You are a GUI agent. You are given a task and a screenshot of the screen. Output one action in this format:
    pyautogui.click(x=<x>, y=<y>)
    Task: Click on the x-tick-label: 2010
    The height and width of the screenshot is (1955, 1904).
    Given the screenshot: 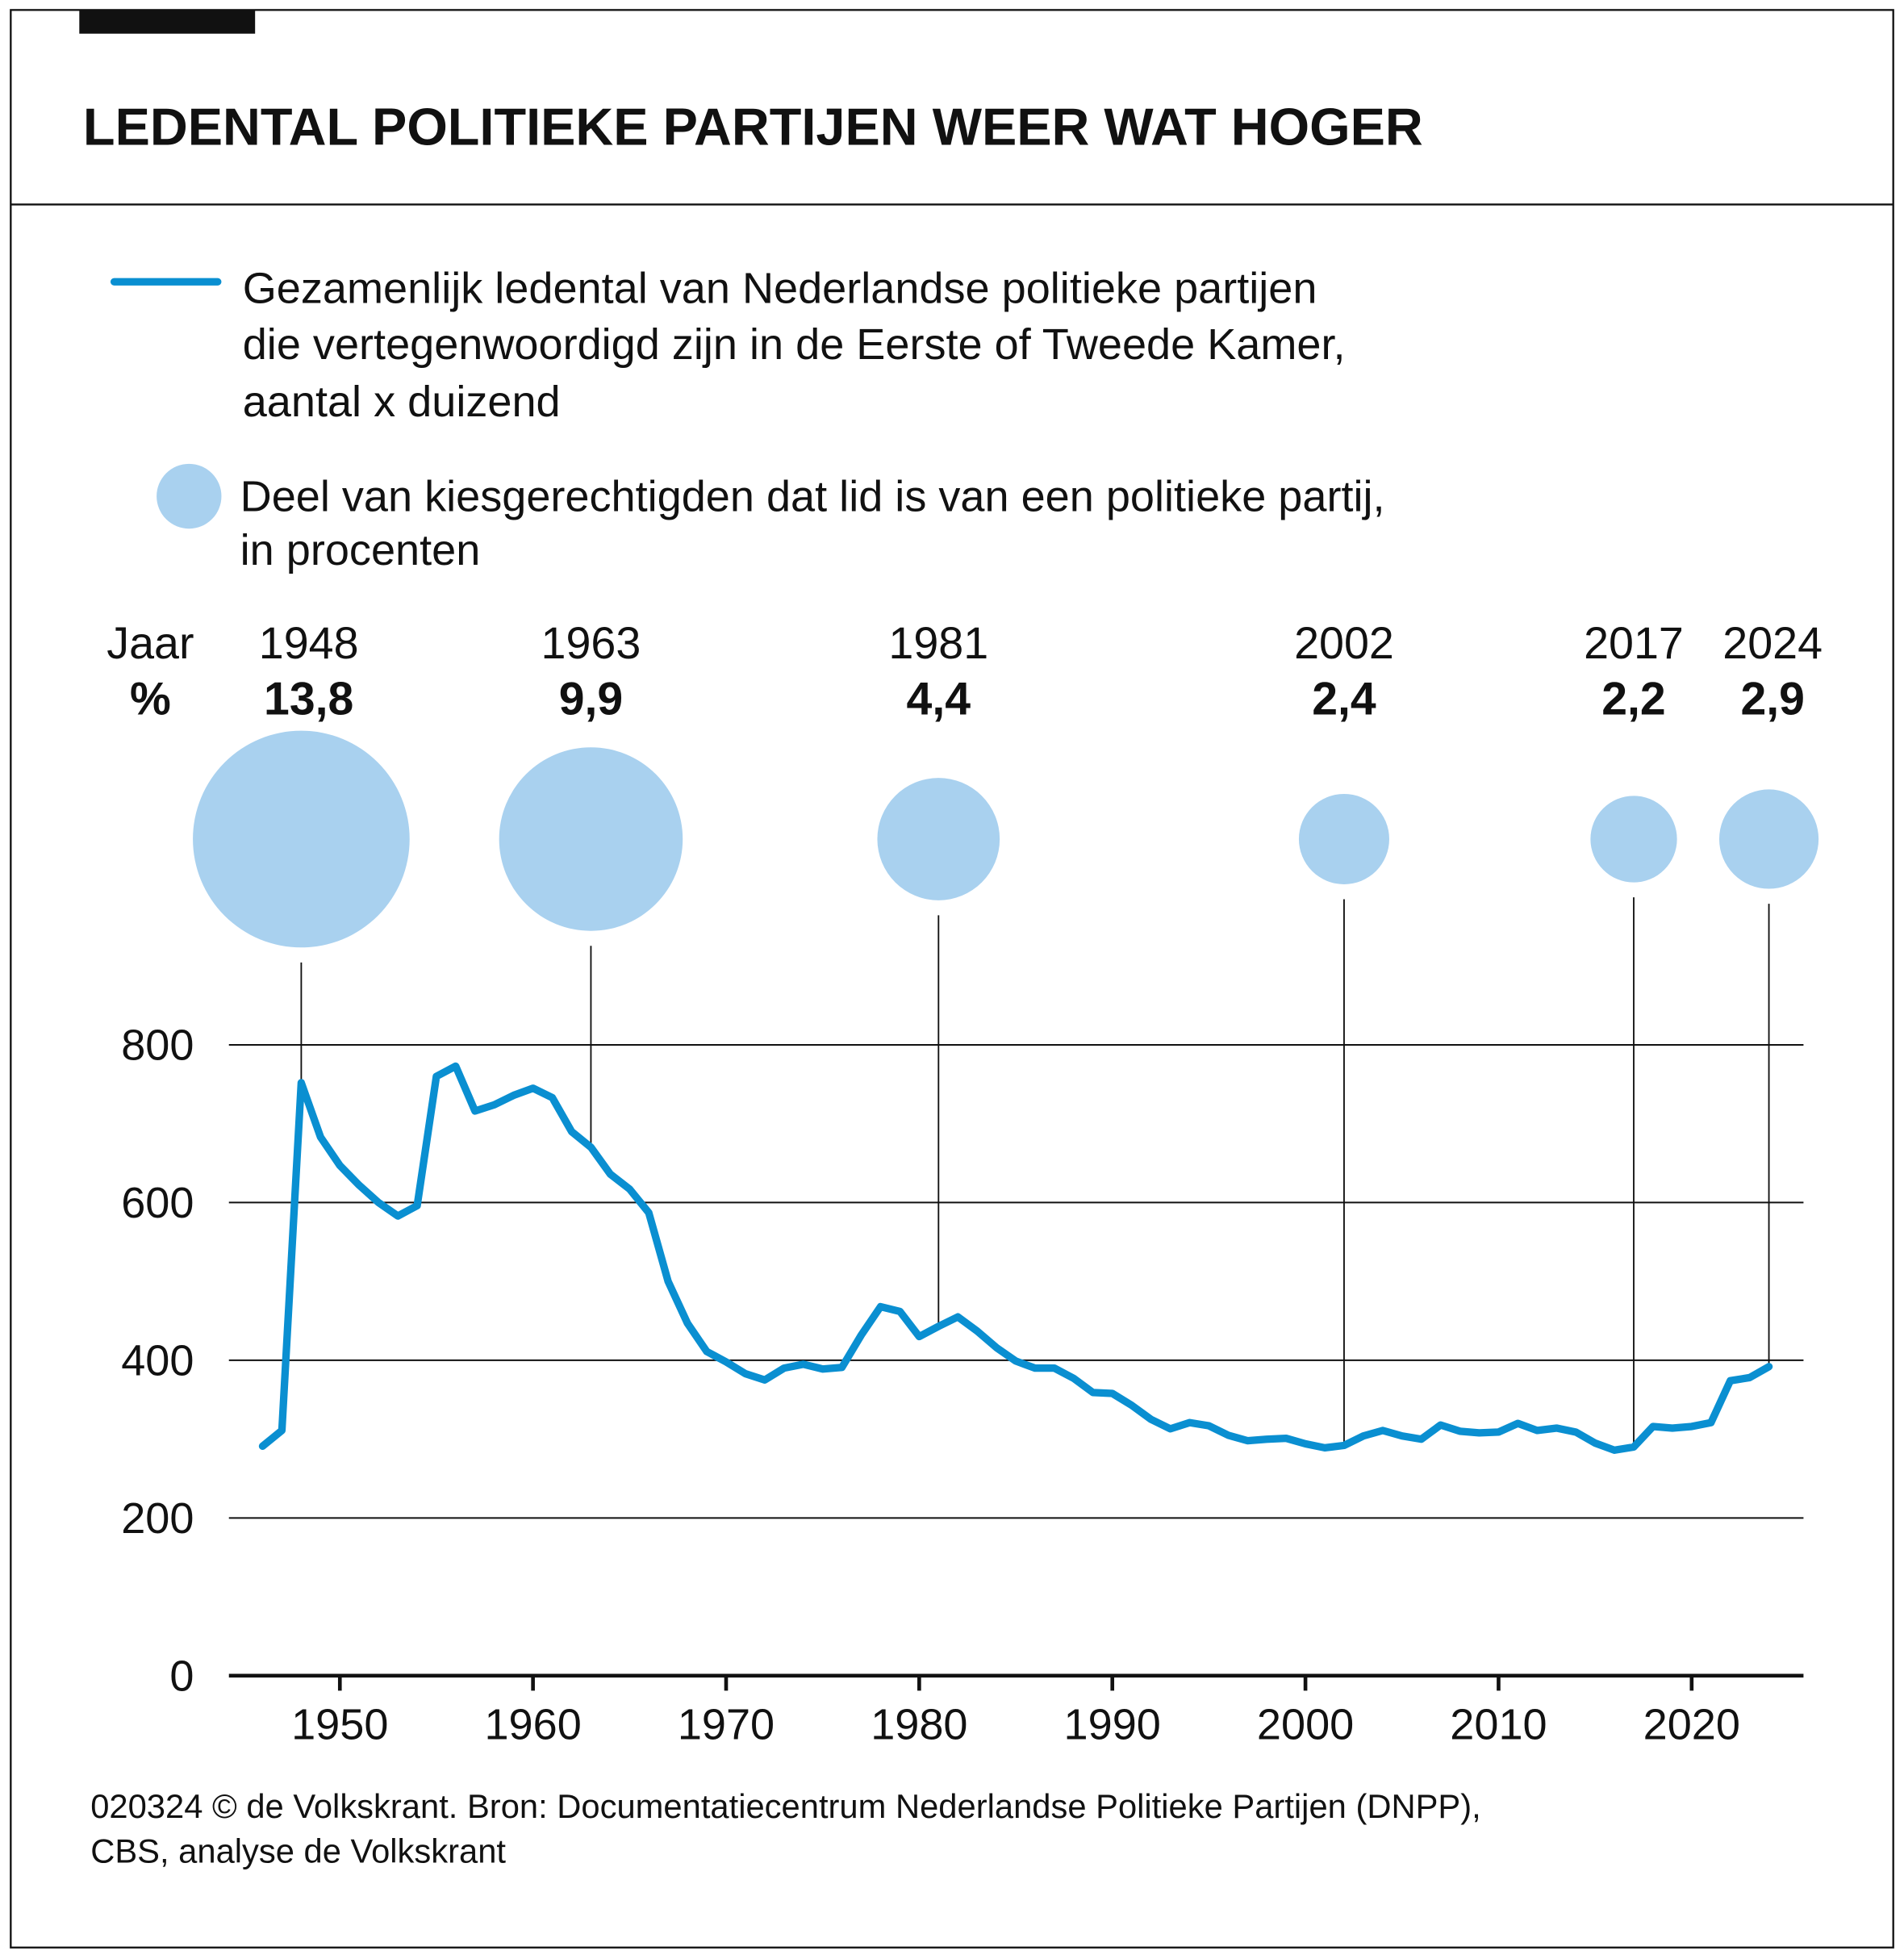 What is the action you would take?
    pyautogui.click(x=1498, y=1725)
    